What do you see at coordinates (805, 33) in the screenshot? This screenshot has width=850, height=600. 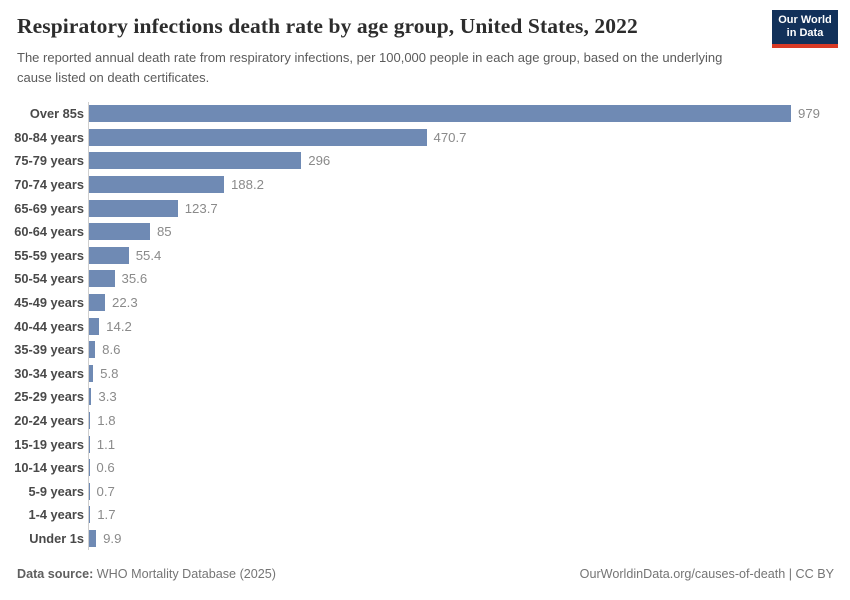 I see `owid-logo-line2: in Data` at bounding box center [805, 33].